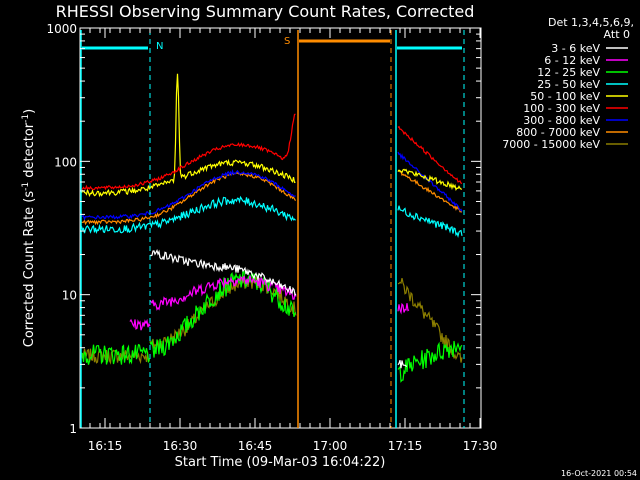 The image size is (640, 480). I want to click on y-tick-label-0: 1, so click(73, 429).